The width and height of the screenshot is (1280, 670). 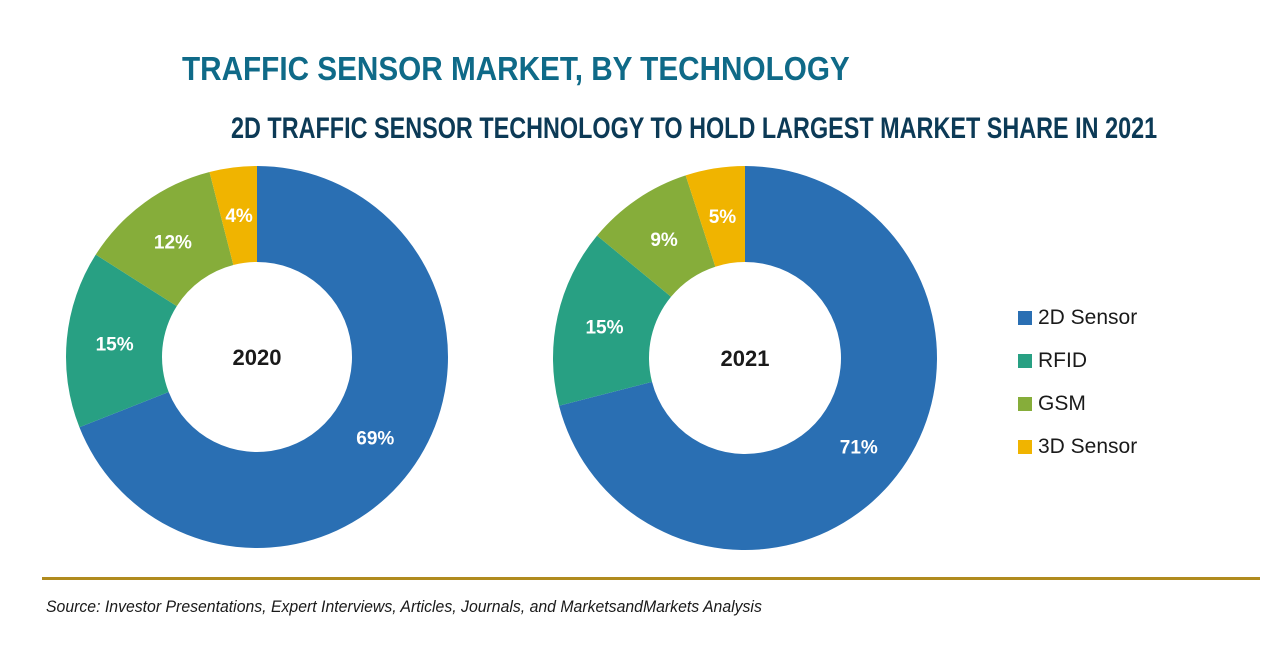 What do you see at coordinates (723, 217) in the screenshot?
I see `slice-label: 5%` at bounding box center [723, 217].